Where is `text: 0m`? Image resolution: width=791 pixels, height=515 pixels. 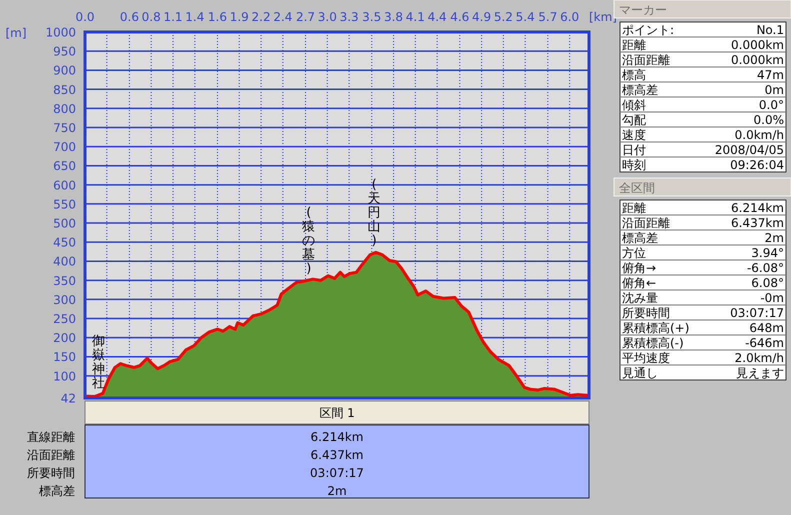 text: 0m is located at coordinates (774, 90).